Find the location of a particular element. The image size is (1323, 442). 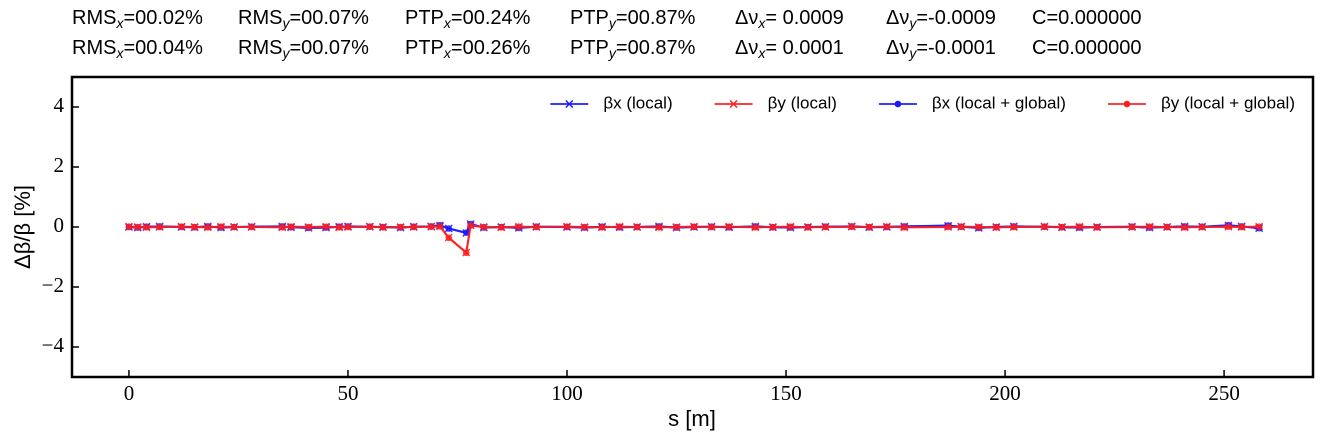

header-stat: Δνx= 0.0001 is located at coordinates (789, 48).